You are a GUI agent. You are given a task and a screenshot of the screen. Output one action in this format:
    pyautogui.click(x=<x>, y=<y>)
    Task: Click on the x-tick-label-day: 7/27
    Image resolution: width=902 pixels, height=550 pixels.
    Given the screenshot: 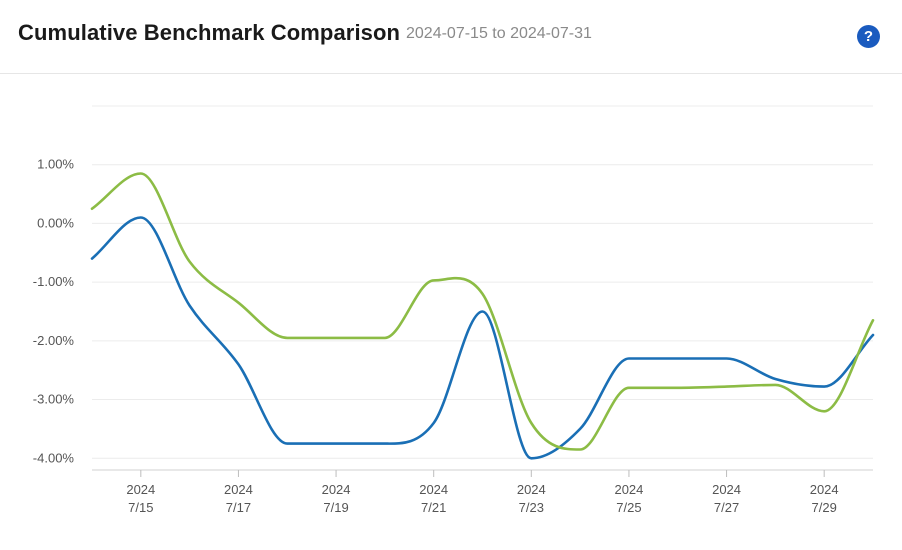 What is the action you would take?
    pyautogui.click(x=726, y=507)
    